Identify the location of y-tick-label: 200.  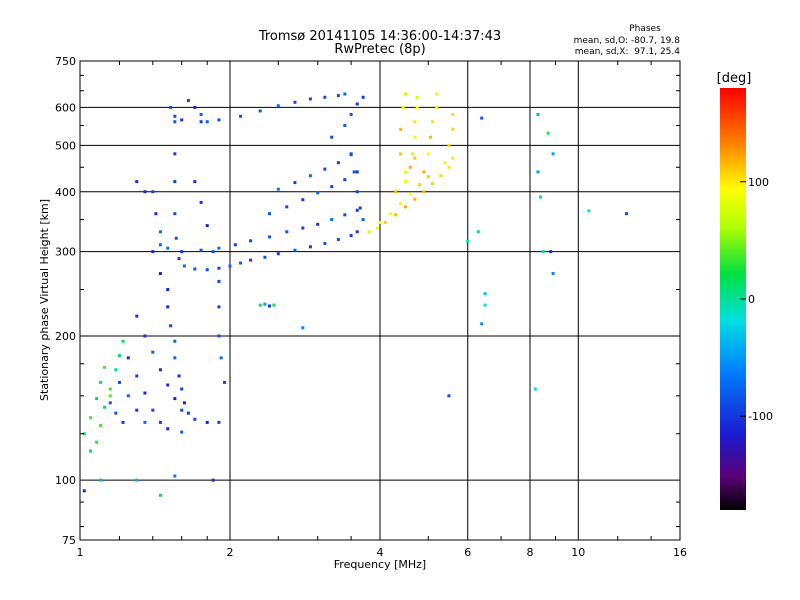
(65, 336).